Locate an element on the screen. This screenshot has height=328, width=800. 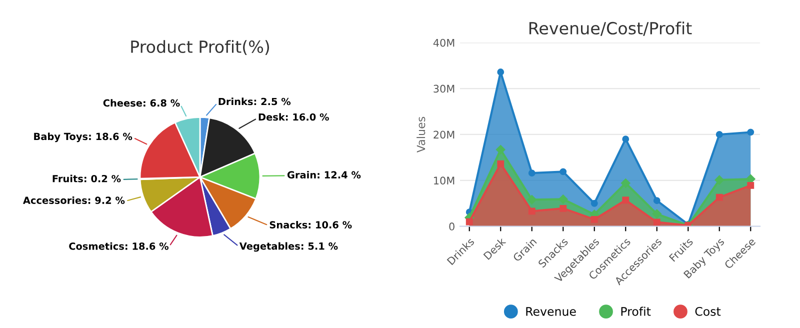
y-tick-label: 10M is located at coordinates (444, 180).